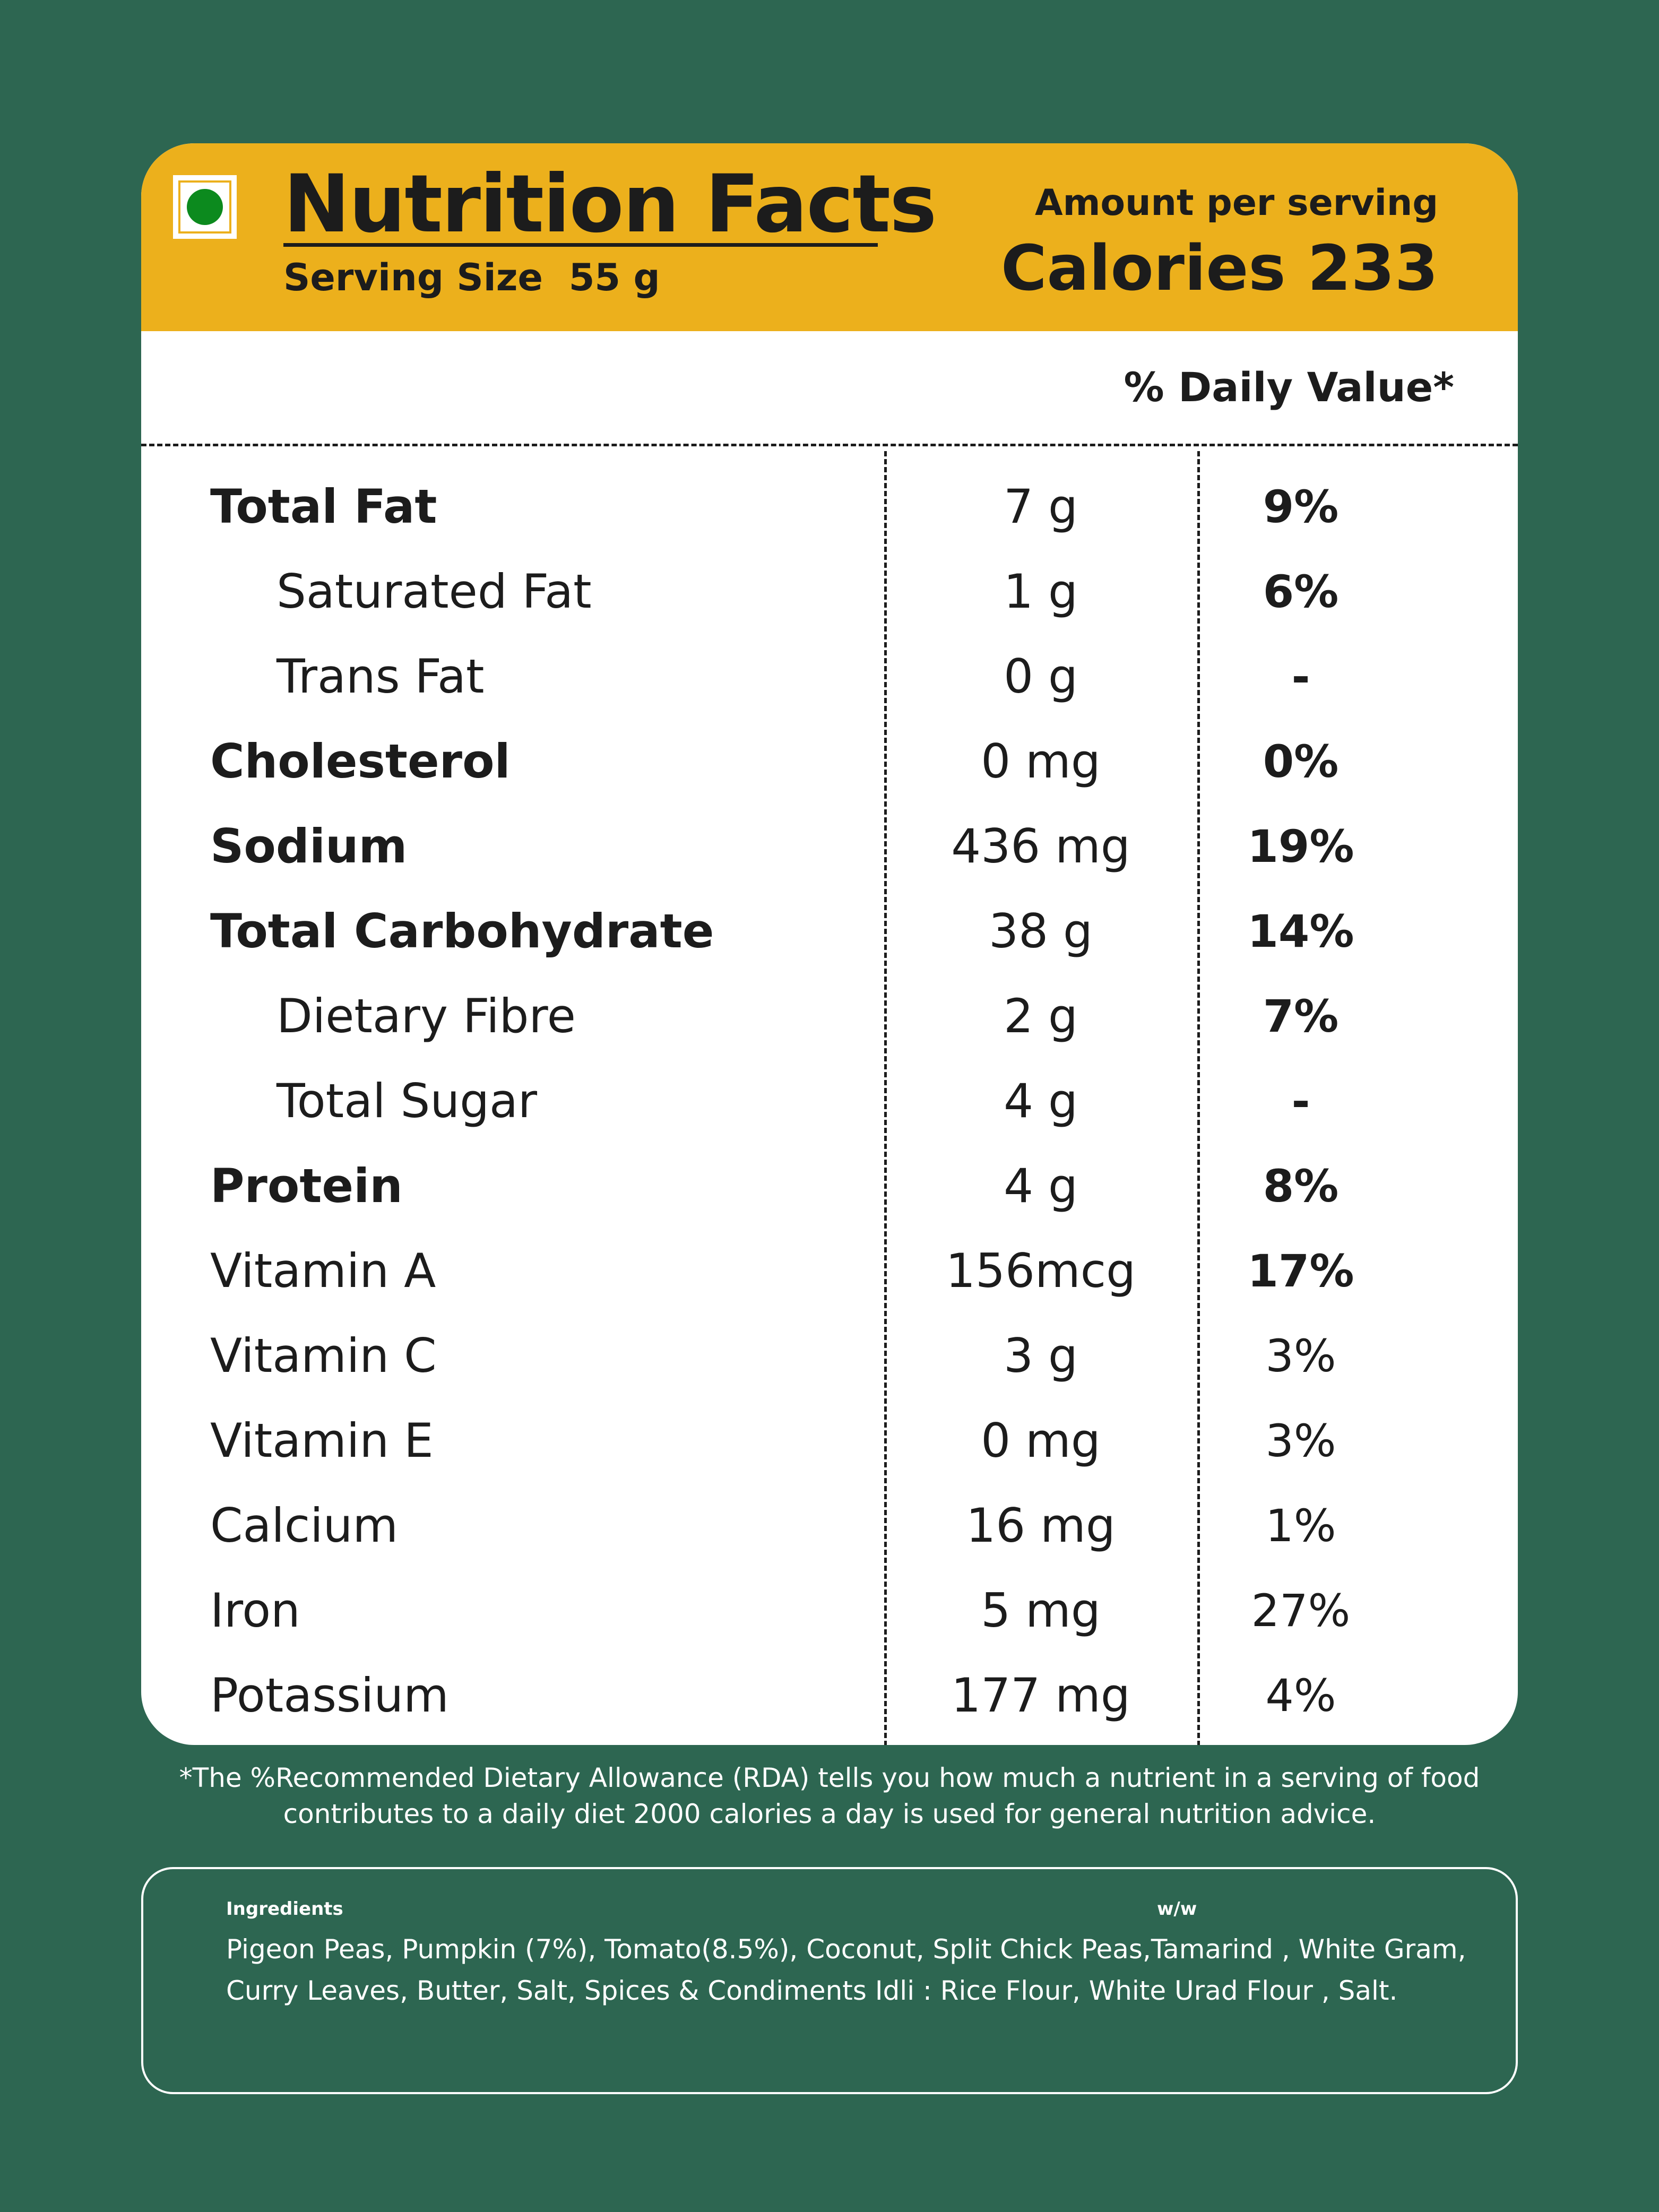  Describe the element at coordinates (1041, 676) in the screenshot. I see `nutrient-amount: 0 g` at that location.